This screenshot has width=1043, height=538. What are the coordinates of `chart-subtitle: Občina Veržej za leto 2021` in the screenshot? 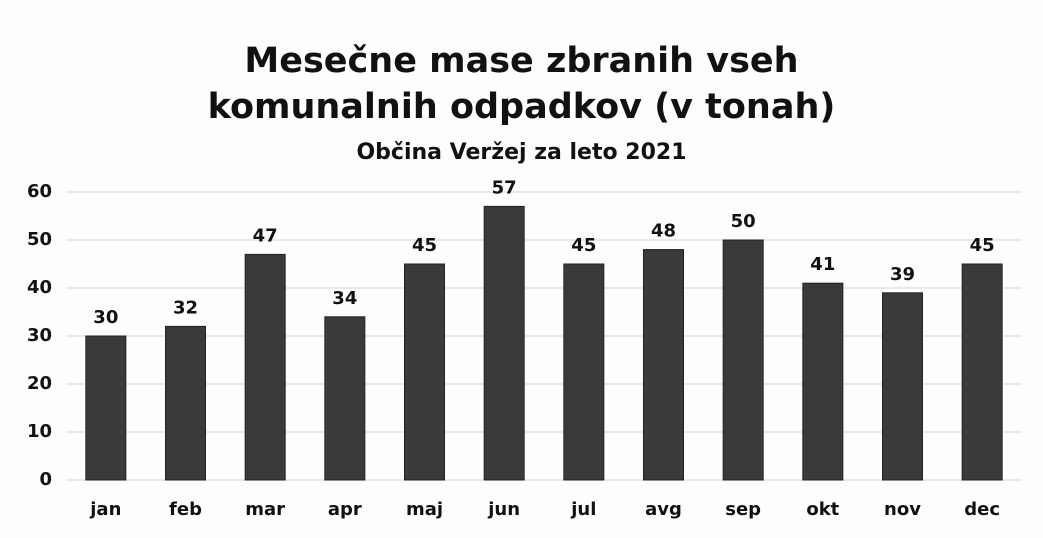 It's located at (521, 152).